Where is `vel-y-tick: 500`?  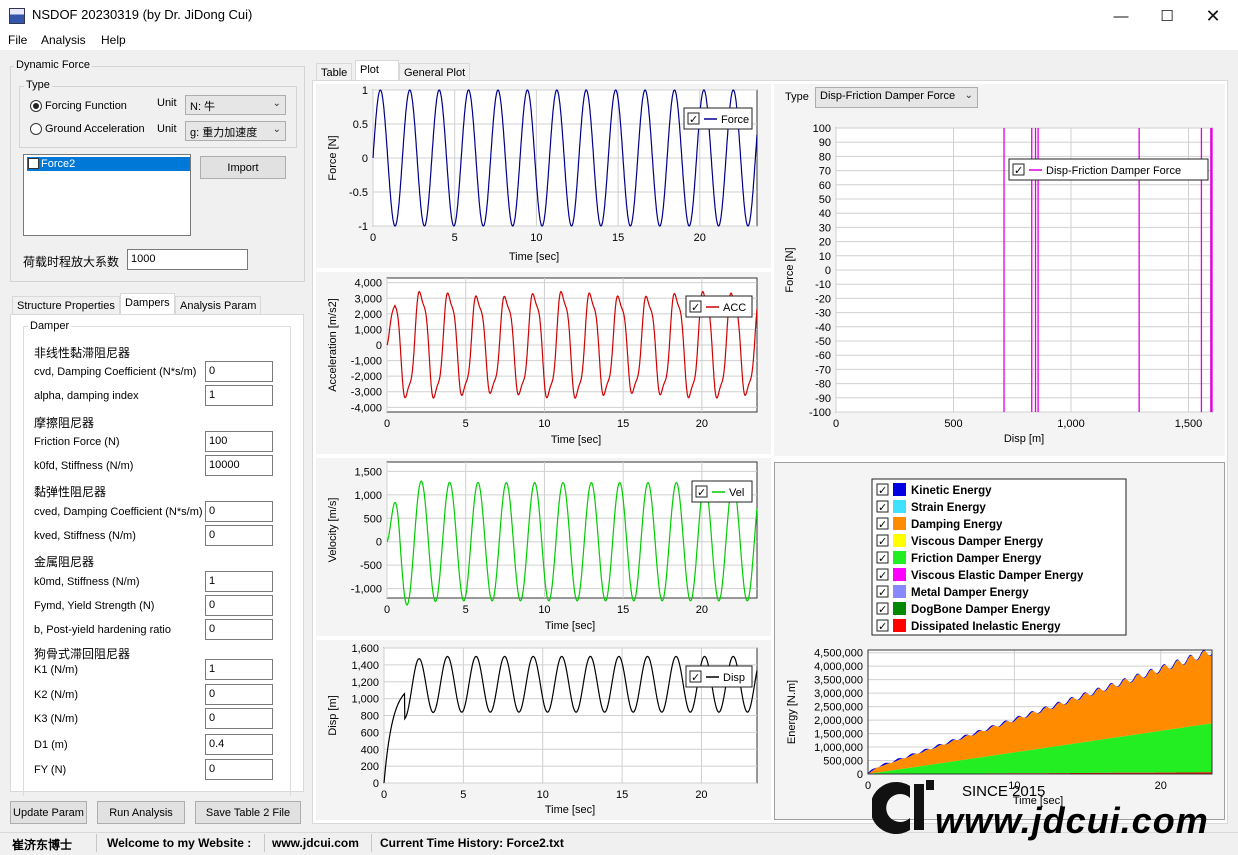 vel-y-tick: 500 is located at coordinates (373, 519).